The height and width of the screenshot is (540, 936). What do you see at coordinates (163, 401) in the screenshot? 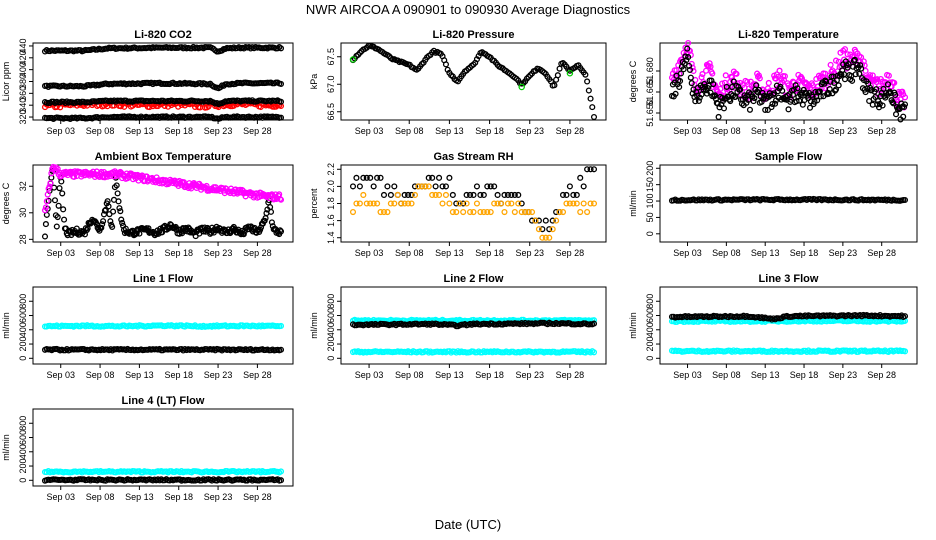
I see `chart-title: Line 4 (LT) Flow` at bounding box center [163, 401].